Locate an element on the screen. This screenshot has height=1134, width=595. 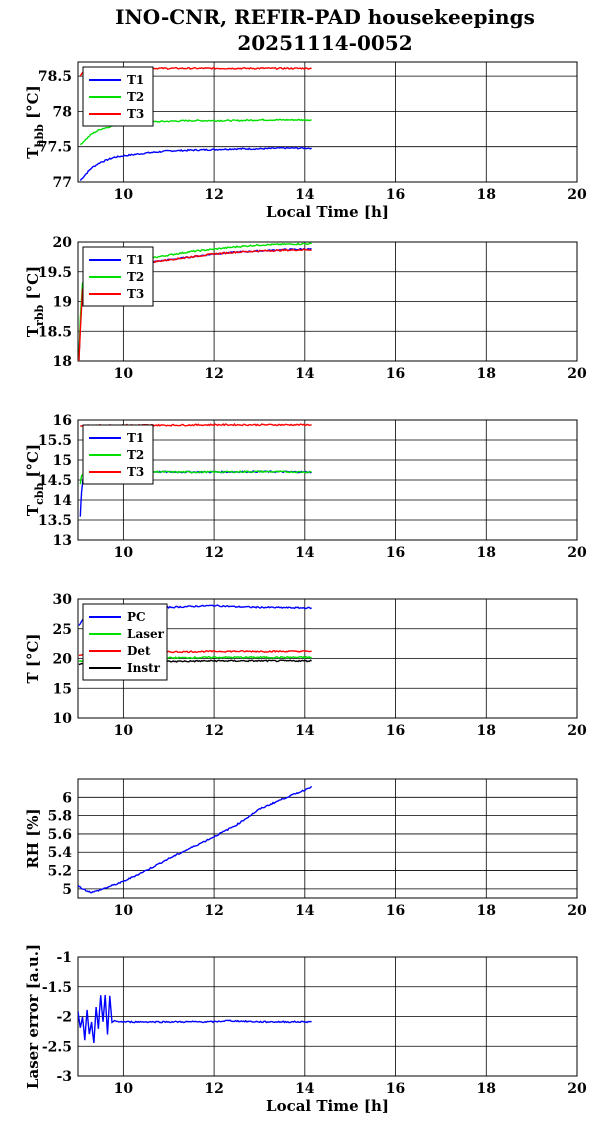
legend: PC Laser Det Instr is located at coordinates (125, 642).